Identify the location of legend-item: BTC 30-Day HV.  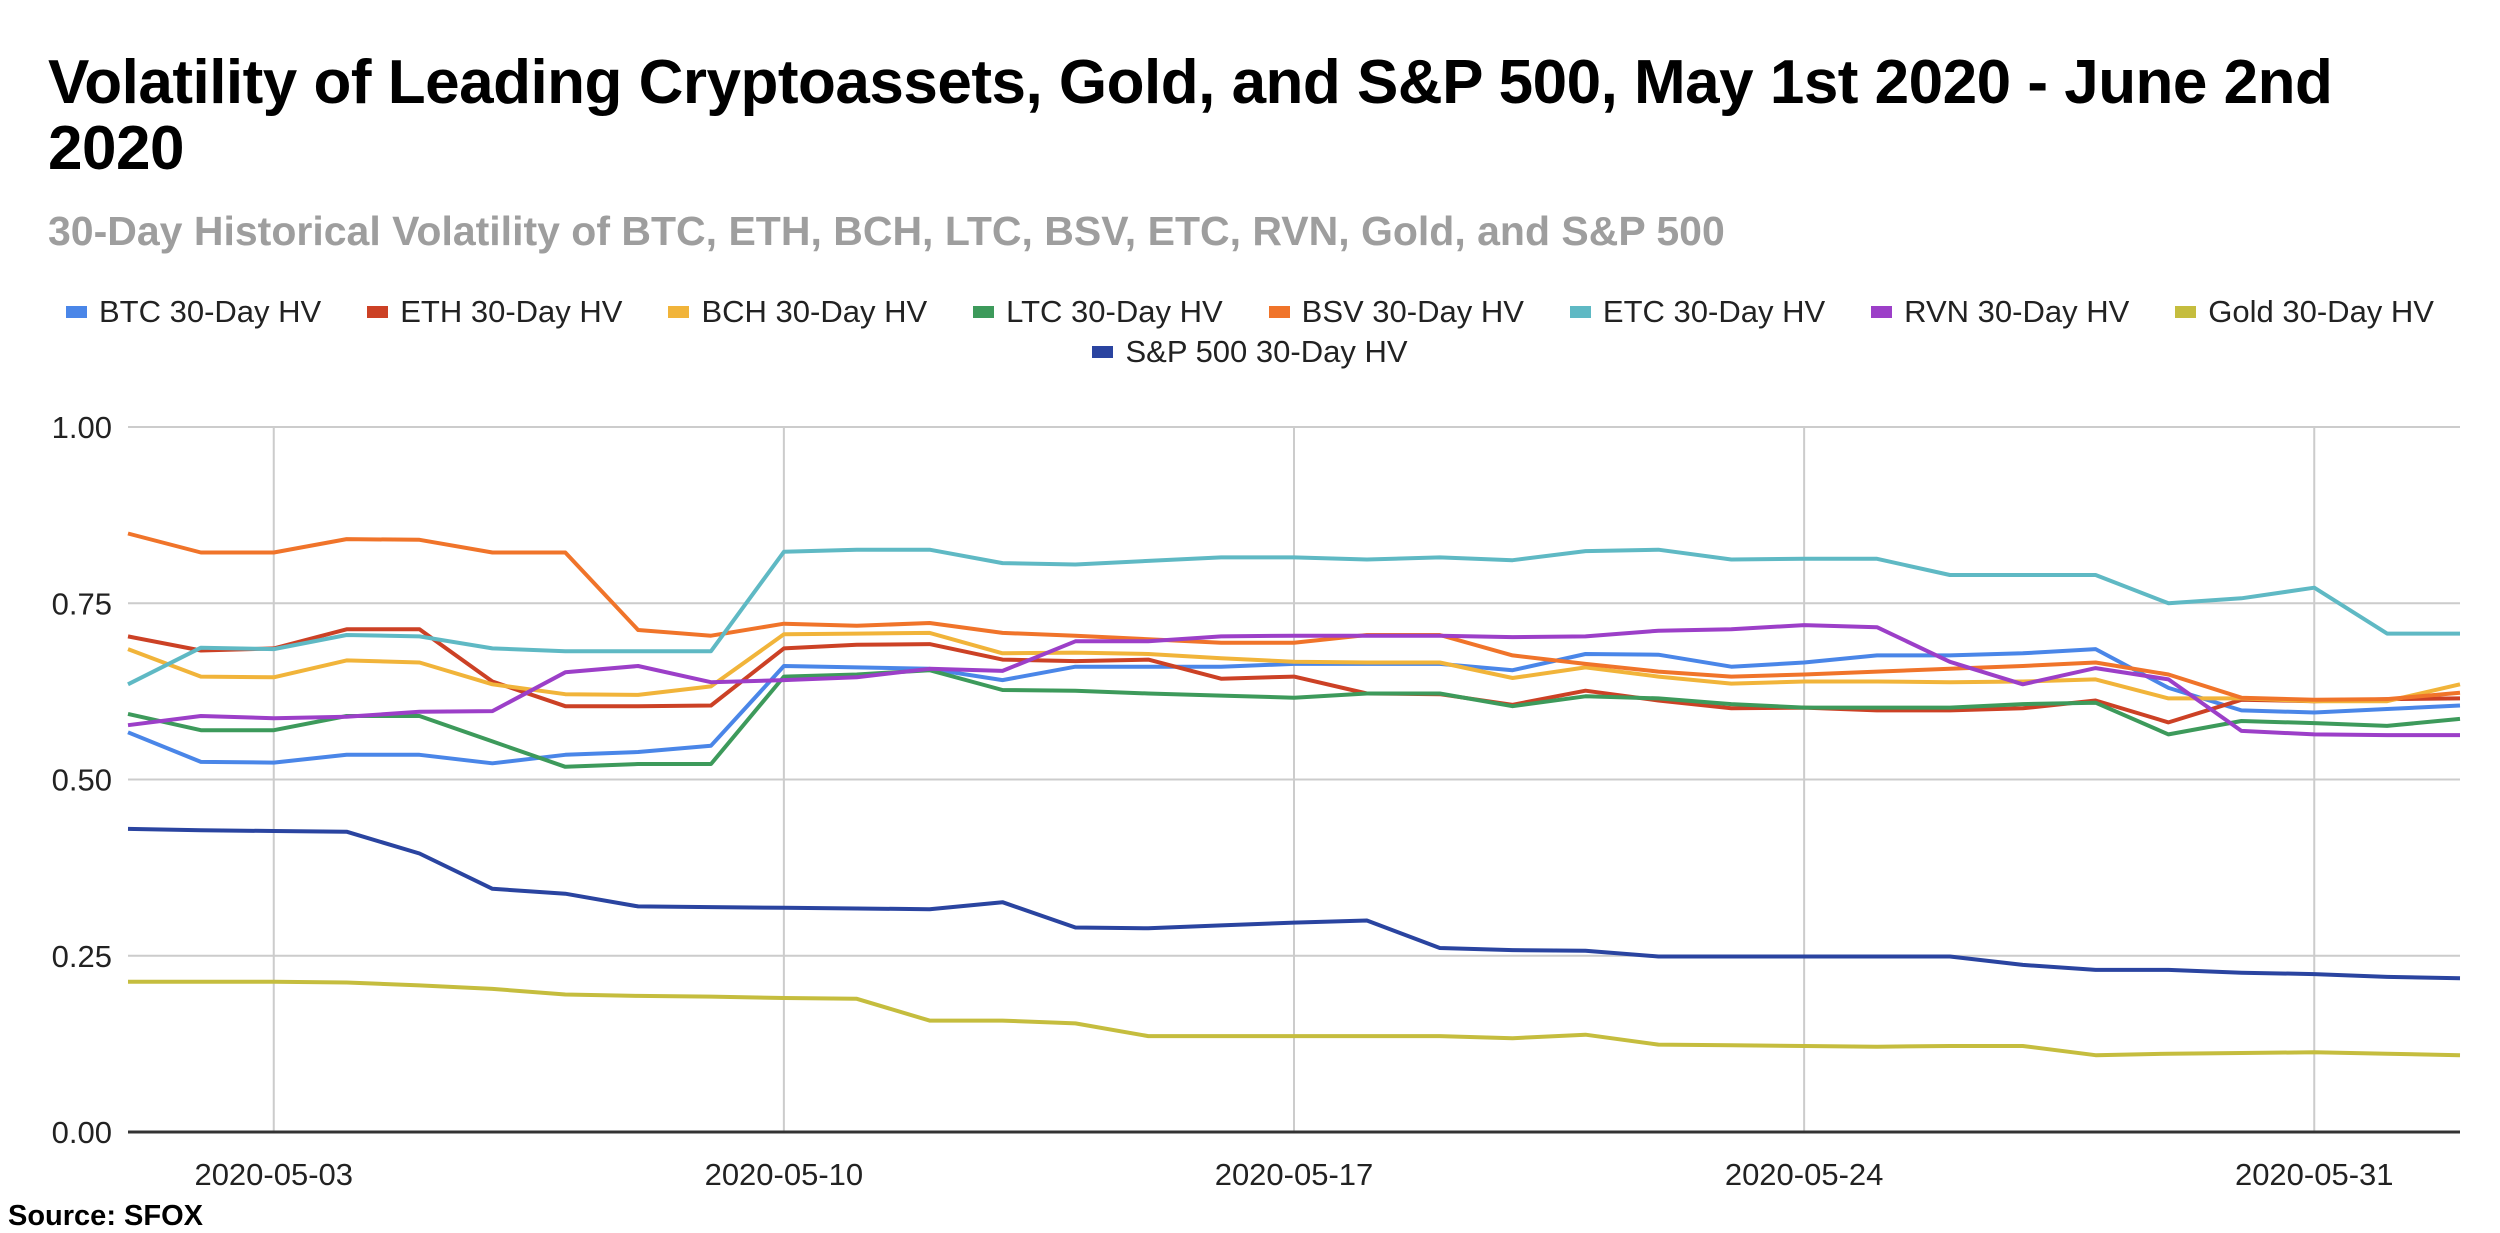
(193, 312).